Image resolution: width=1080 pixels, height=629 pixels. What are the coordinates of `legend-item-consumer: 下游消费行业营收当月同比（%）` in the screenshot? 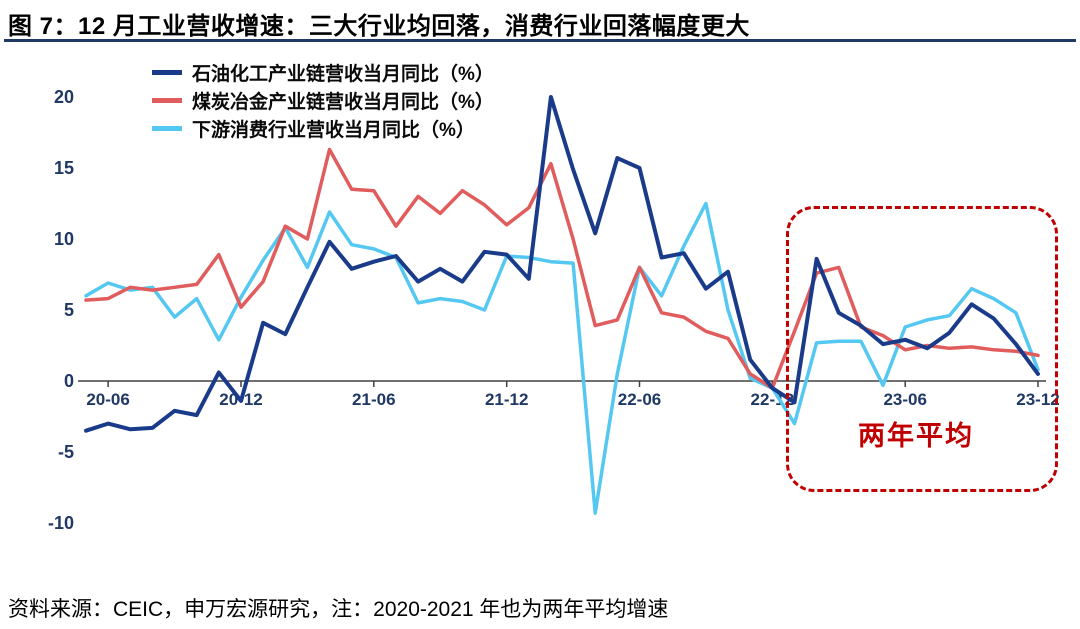 It's located at (323, 128).